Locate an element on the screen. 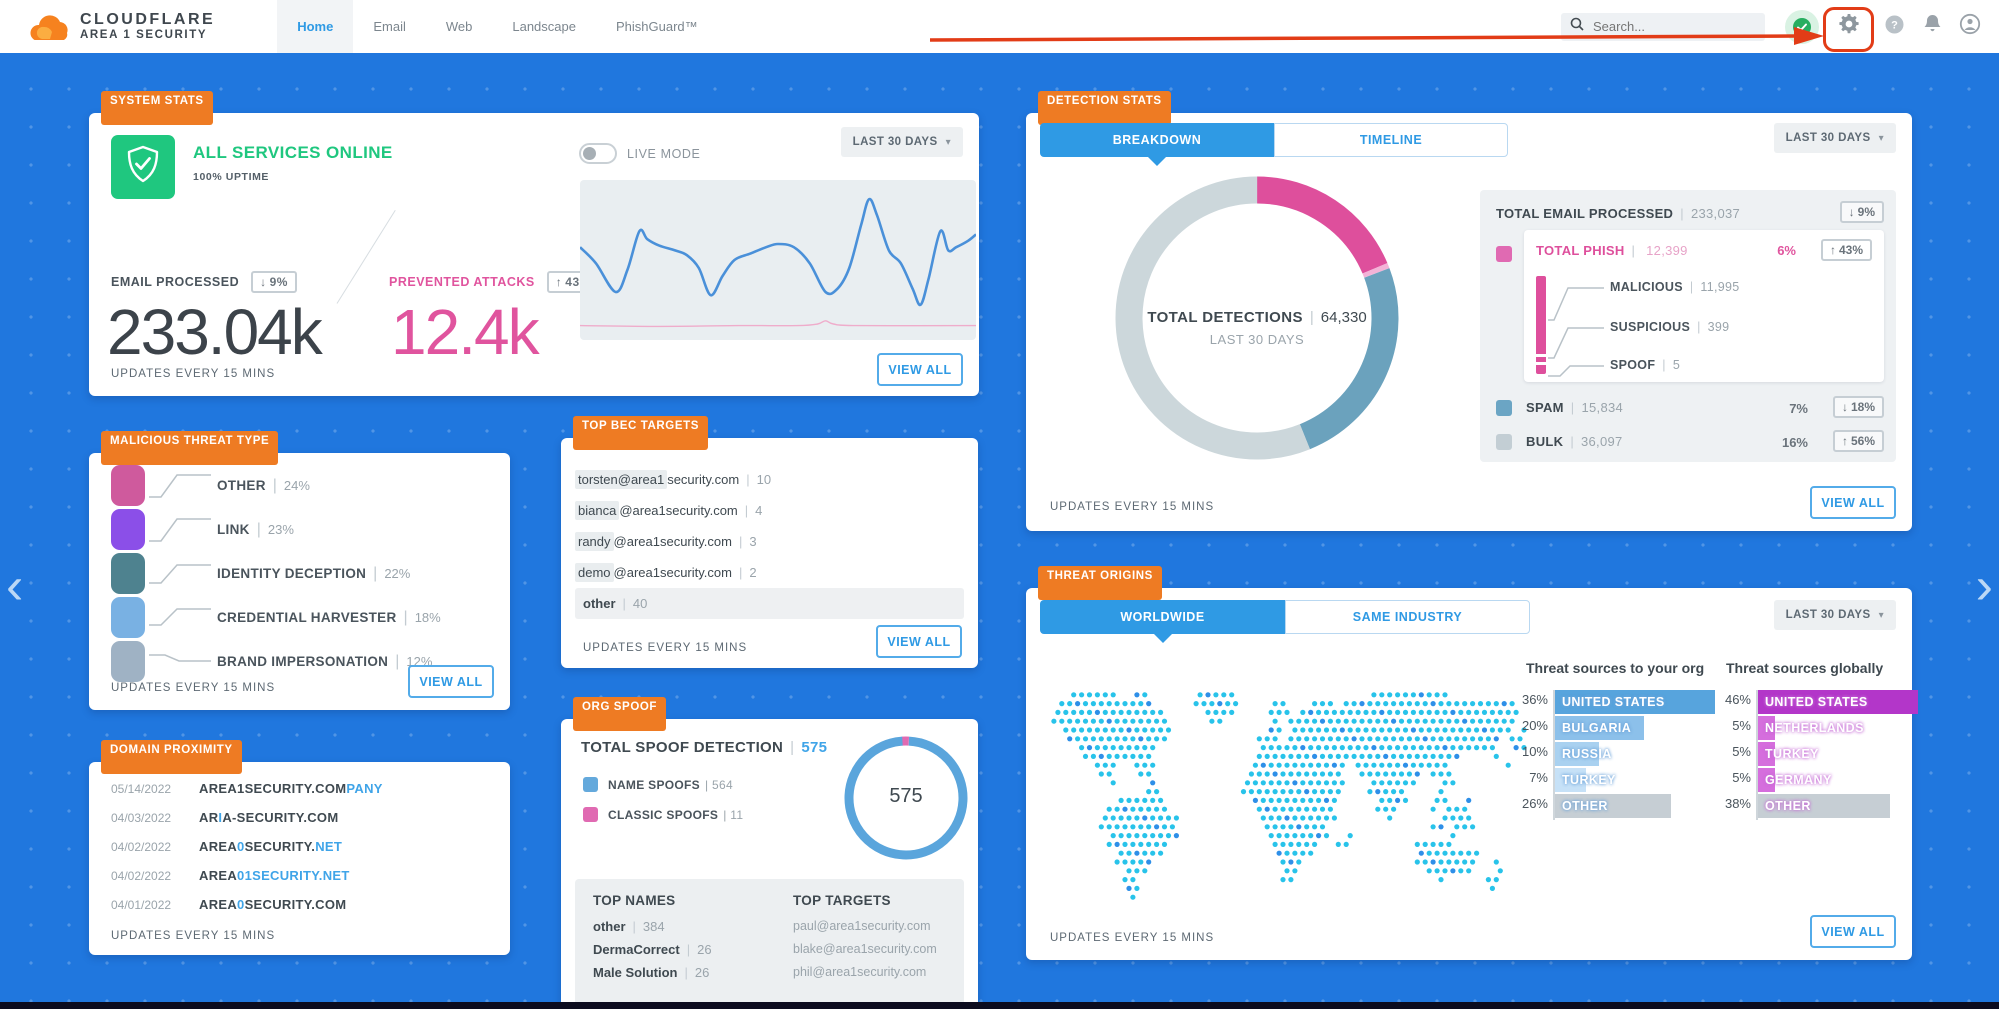 The image size is (1999, 1009). bell-icon is located at coordinates (1932, 26).